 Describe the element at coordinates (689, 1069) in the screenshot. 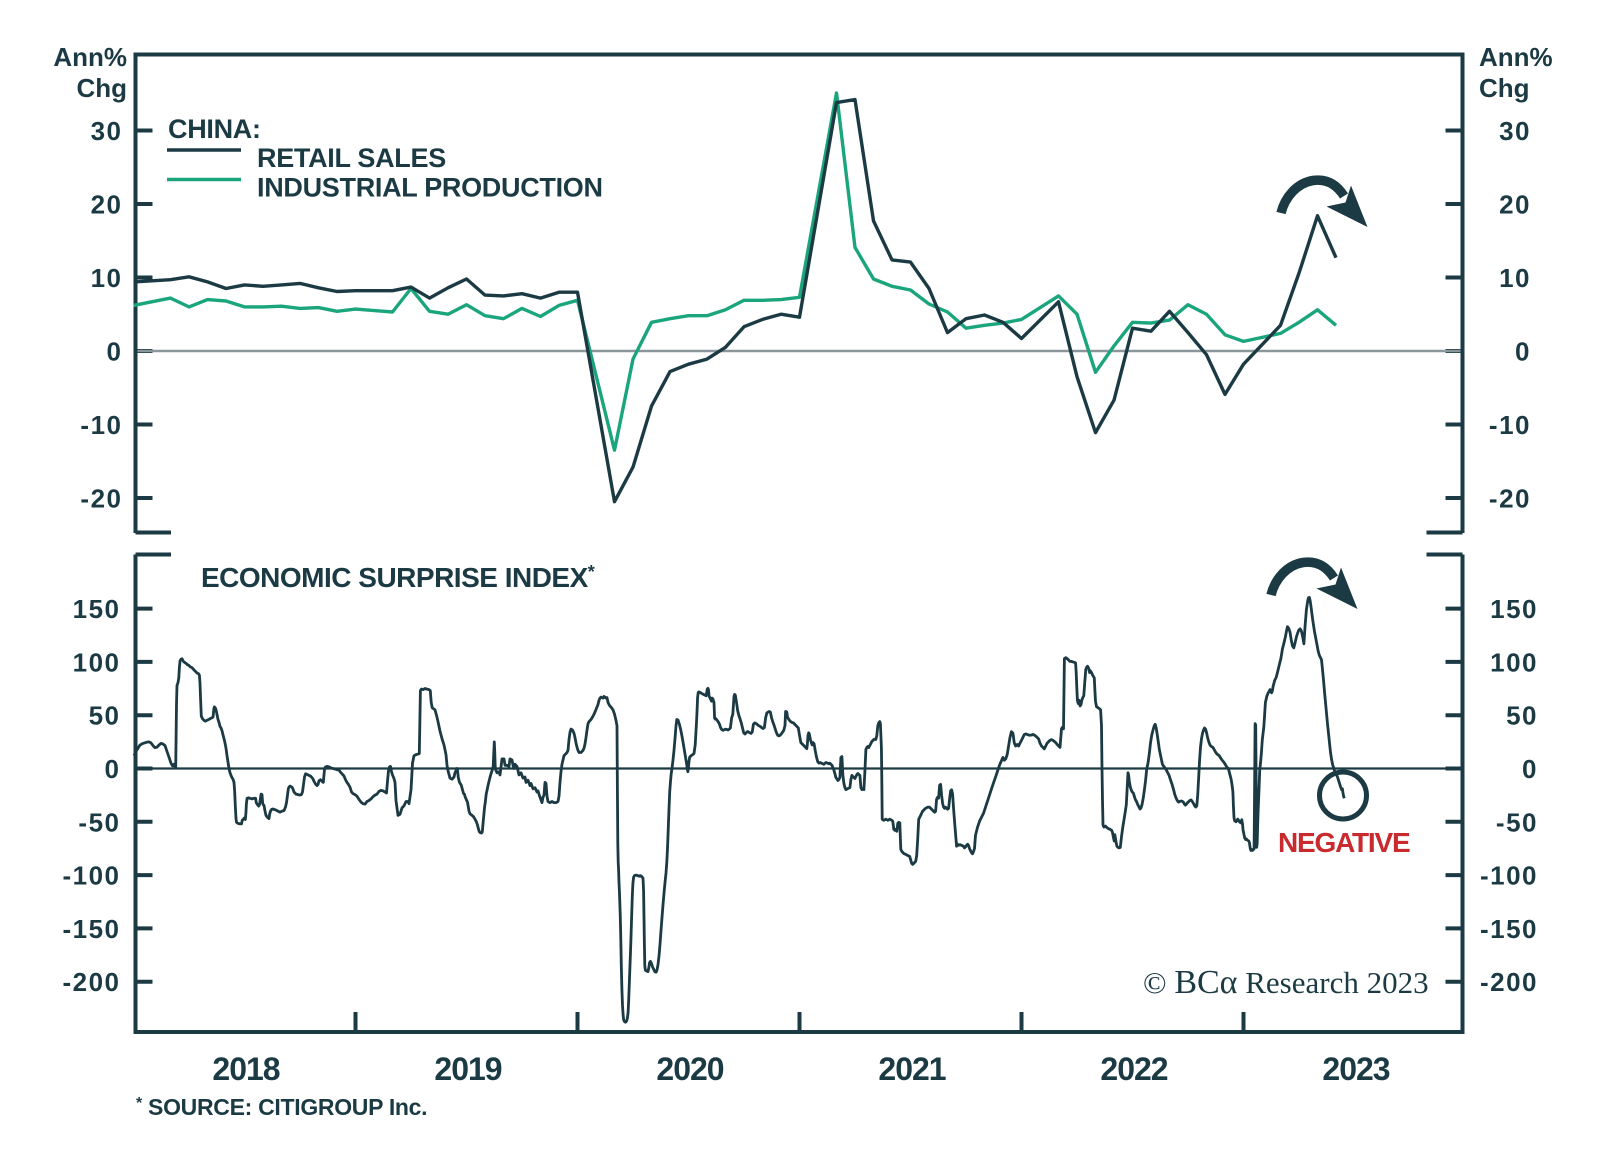

I see `svg-text: 2020` at that location.